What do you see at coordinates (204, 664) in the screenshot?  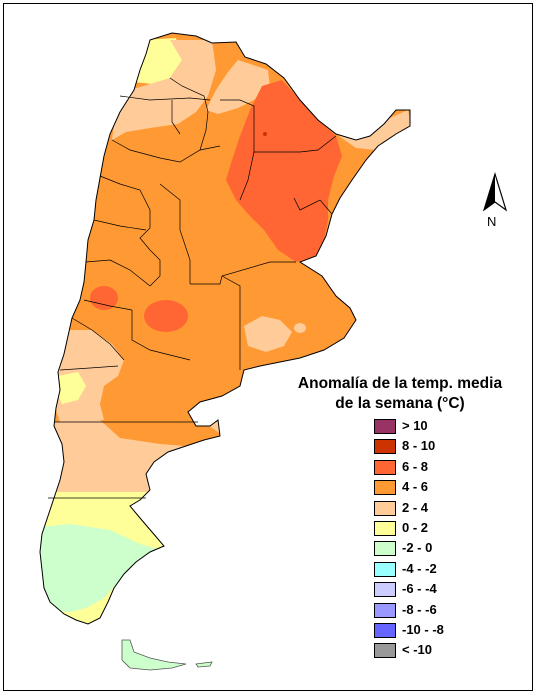 I see `isla-de-los-estados` at bounding box center [204, 664].